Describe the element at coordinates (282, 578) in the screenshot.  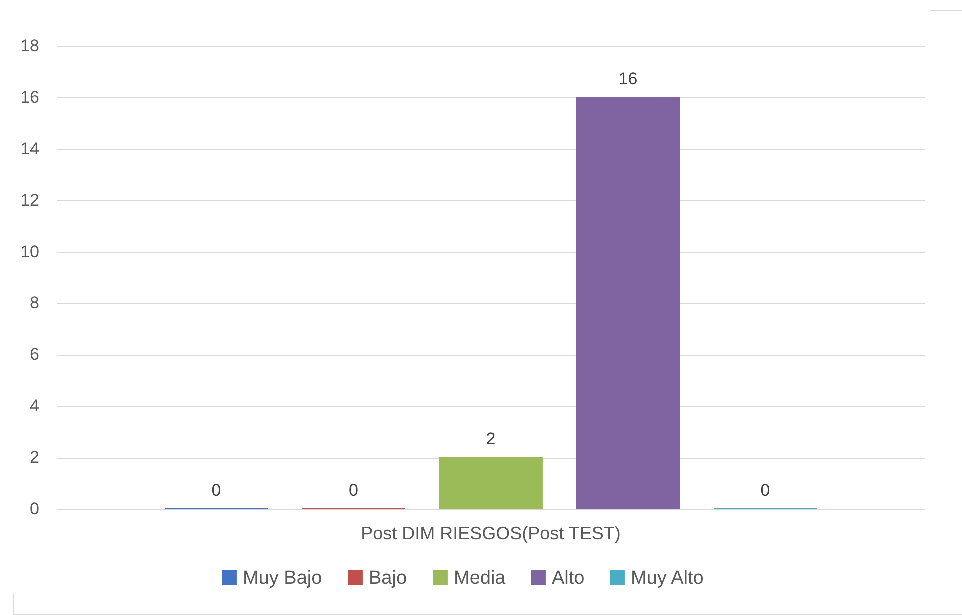
I see `legend-label: Muy Bajo` at that location.